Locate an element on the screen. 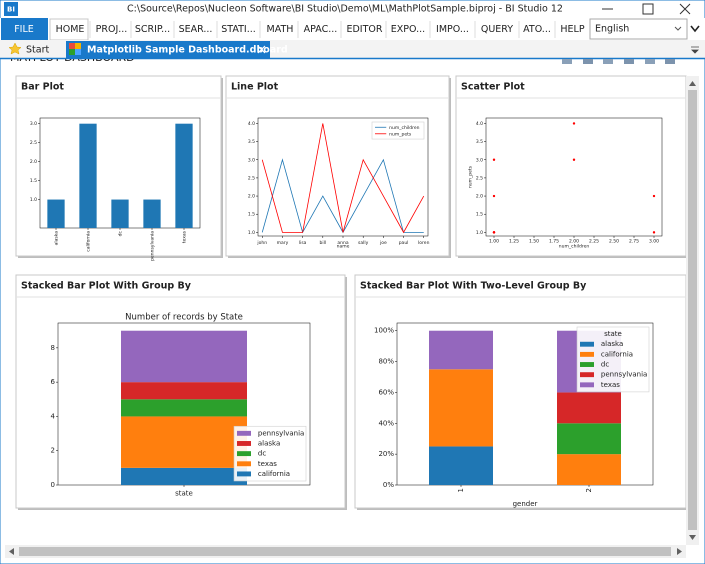 This screenshot has width=705, height=564. x-tick-label: california is located at coordinates (89, 241).